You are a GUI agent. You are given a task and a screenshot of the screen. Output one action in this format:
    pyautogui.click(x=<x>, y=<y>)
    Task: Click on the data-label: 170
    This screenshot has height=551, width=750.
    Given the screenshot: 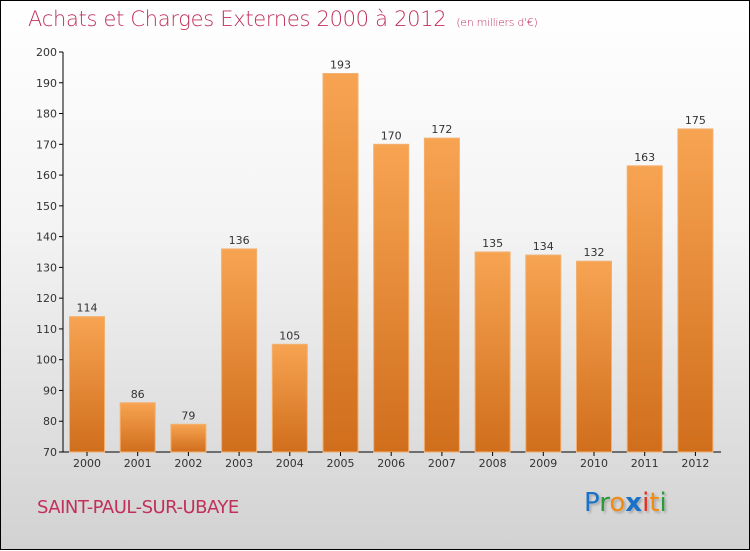 What is the action you would take?
    pyautogui.click(x=391, y=135)
    